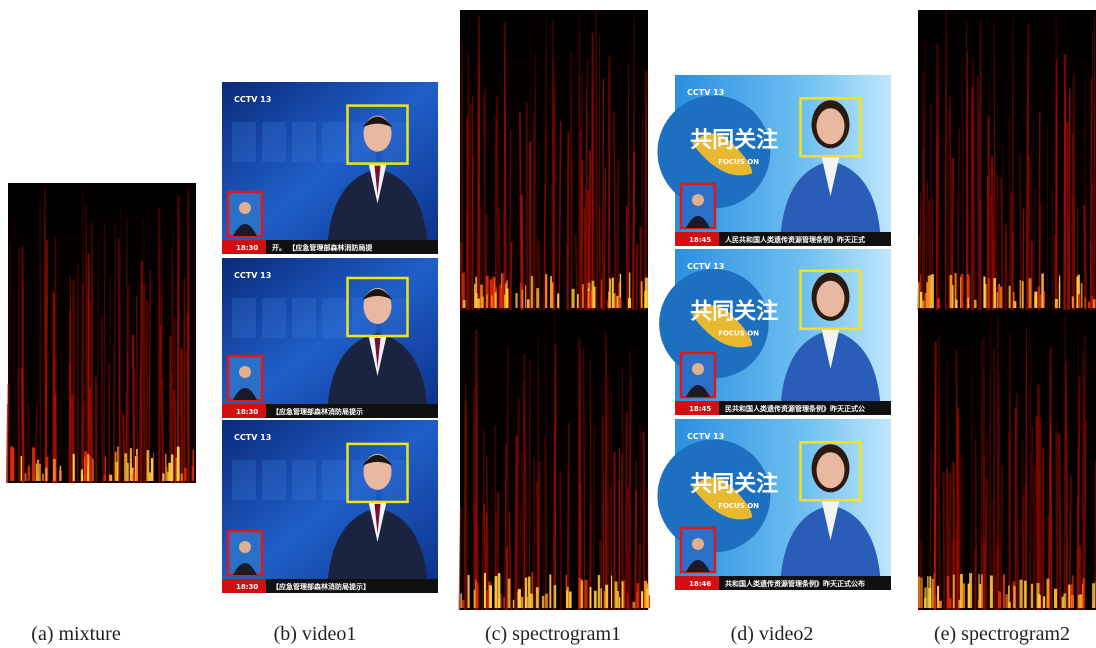 Image resolution: width=1096 pixels, height=648 pixels. I want to click on globe-land, so click(722, 326).